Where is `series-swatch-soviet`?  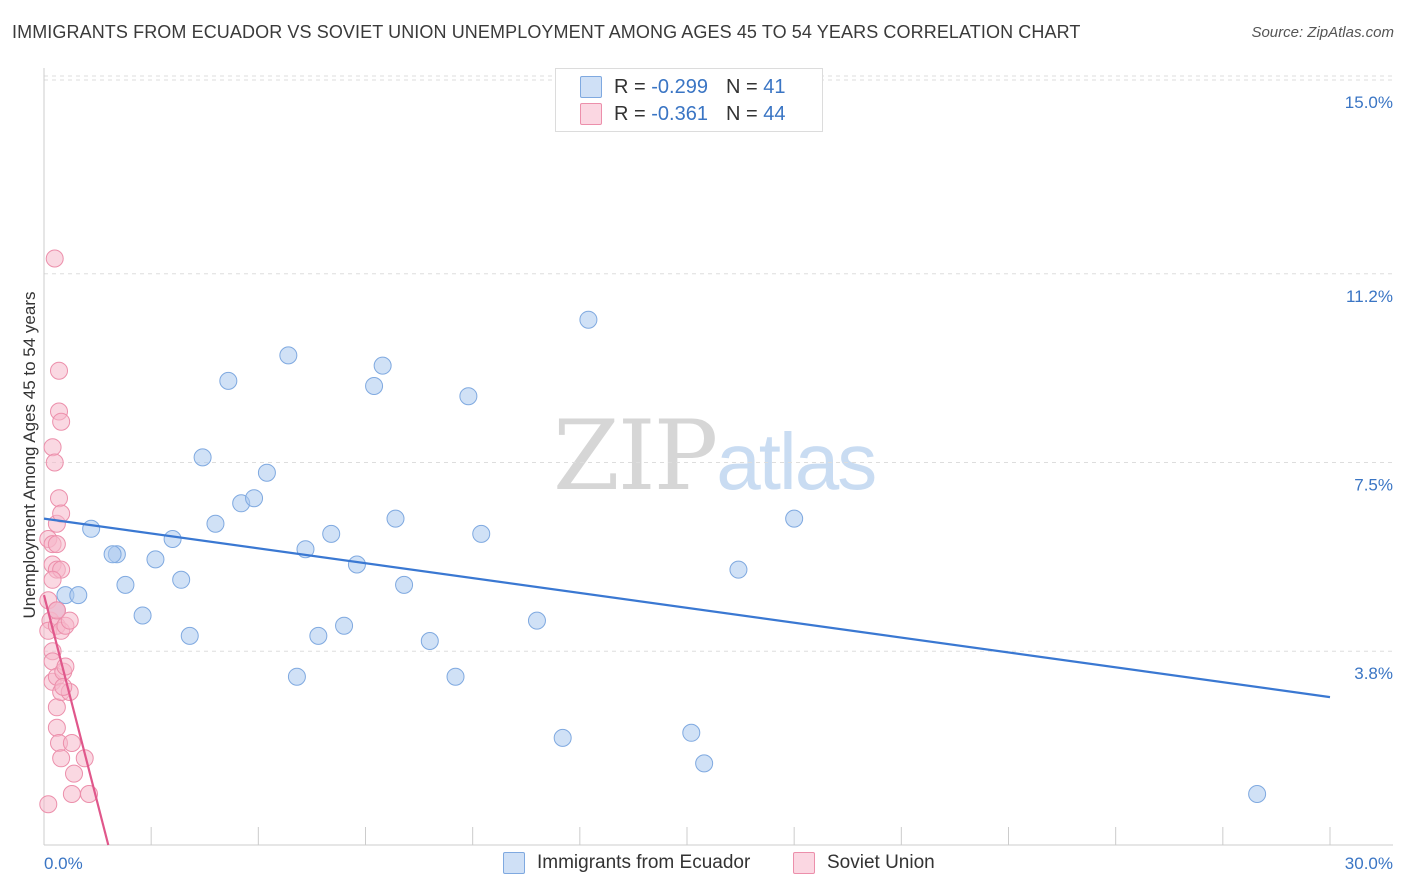 series-swatch-soviet is located at coordinates (804, 863).